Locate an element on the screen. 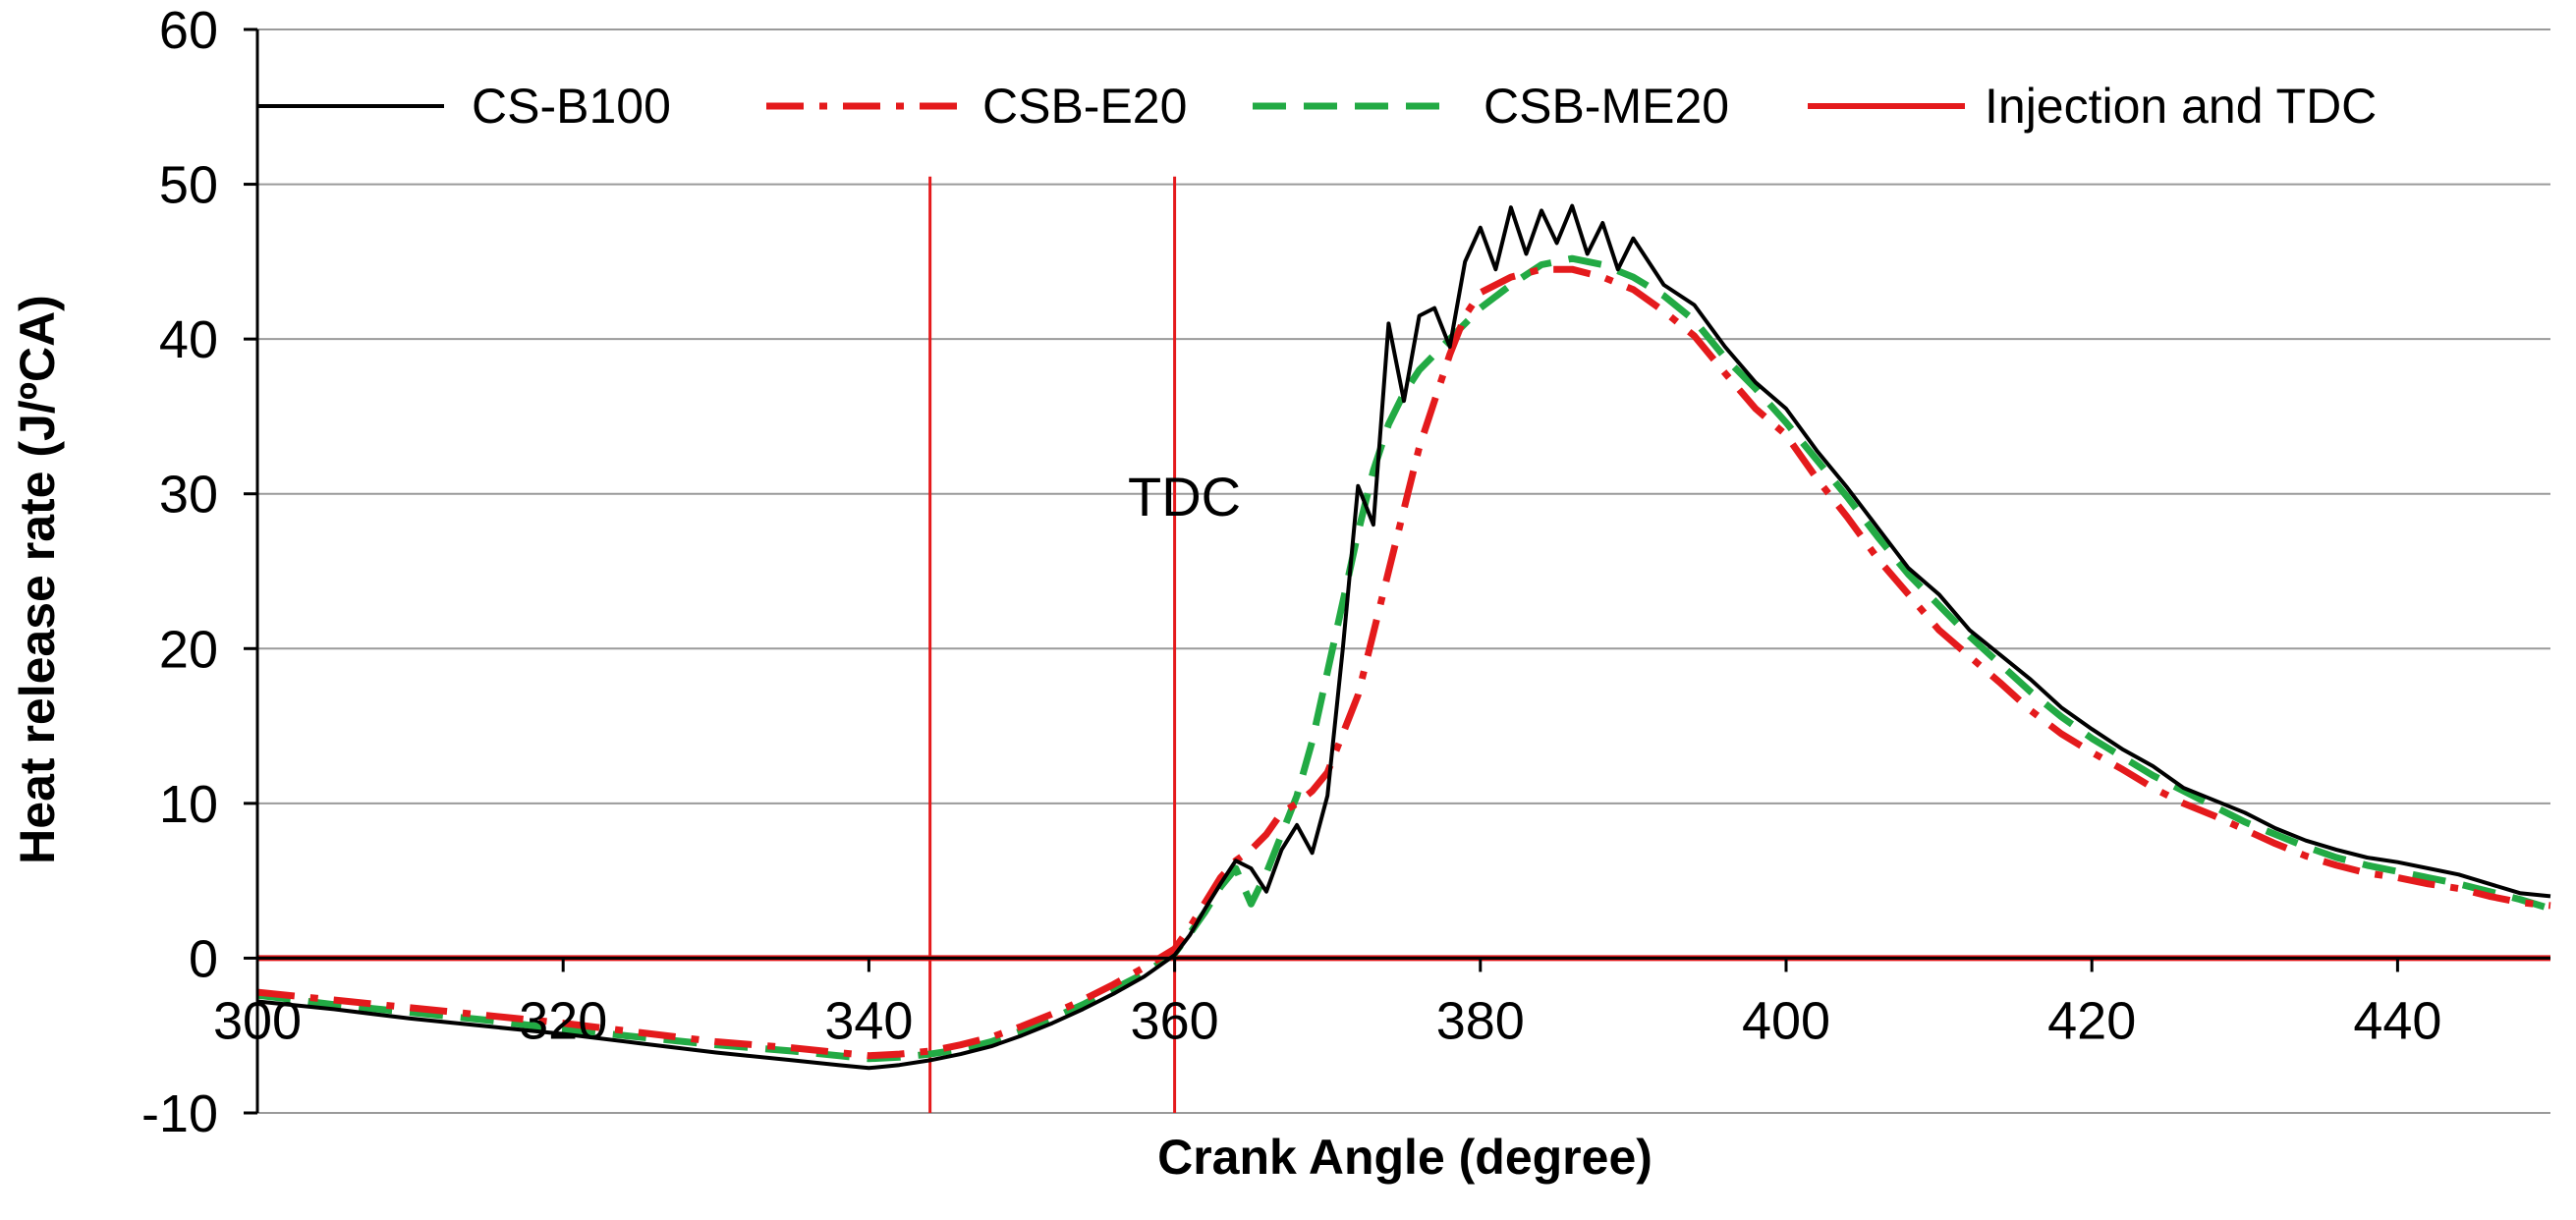 The width and height of the screenshot is (2576, 1220). tdc-annotation: TDC is located at coordinates (1184, 496).